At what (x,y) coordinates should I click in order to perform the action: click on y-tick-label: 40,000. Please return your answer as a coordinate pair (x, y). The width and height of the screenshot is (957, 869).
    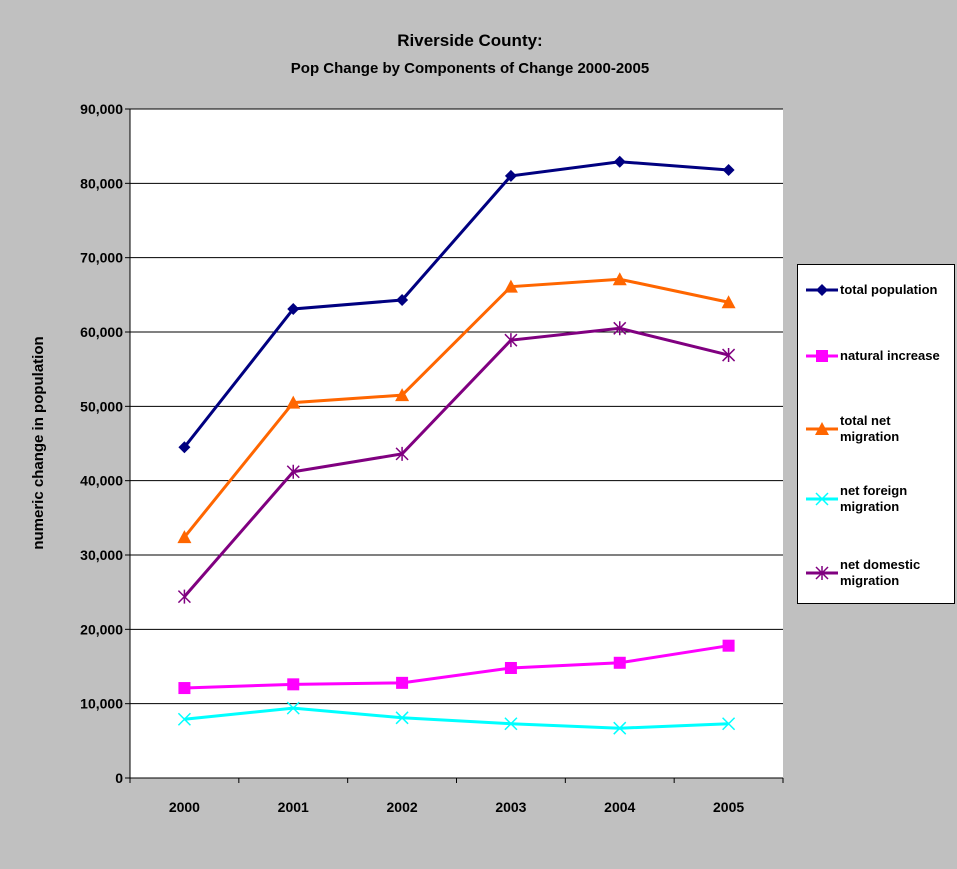
    Looking at the image, I should click on (101, 481).